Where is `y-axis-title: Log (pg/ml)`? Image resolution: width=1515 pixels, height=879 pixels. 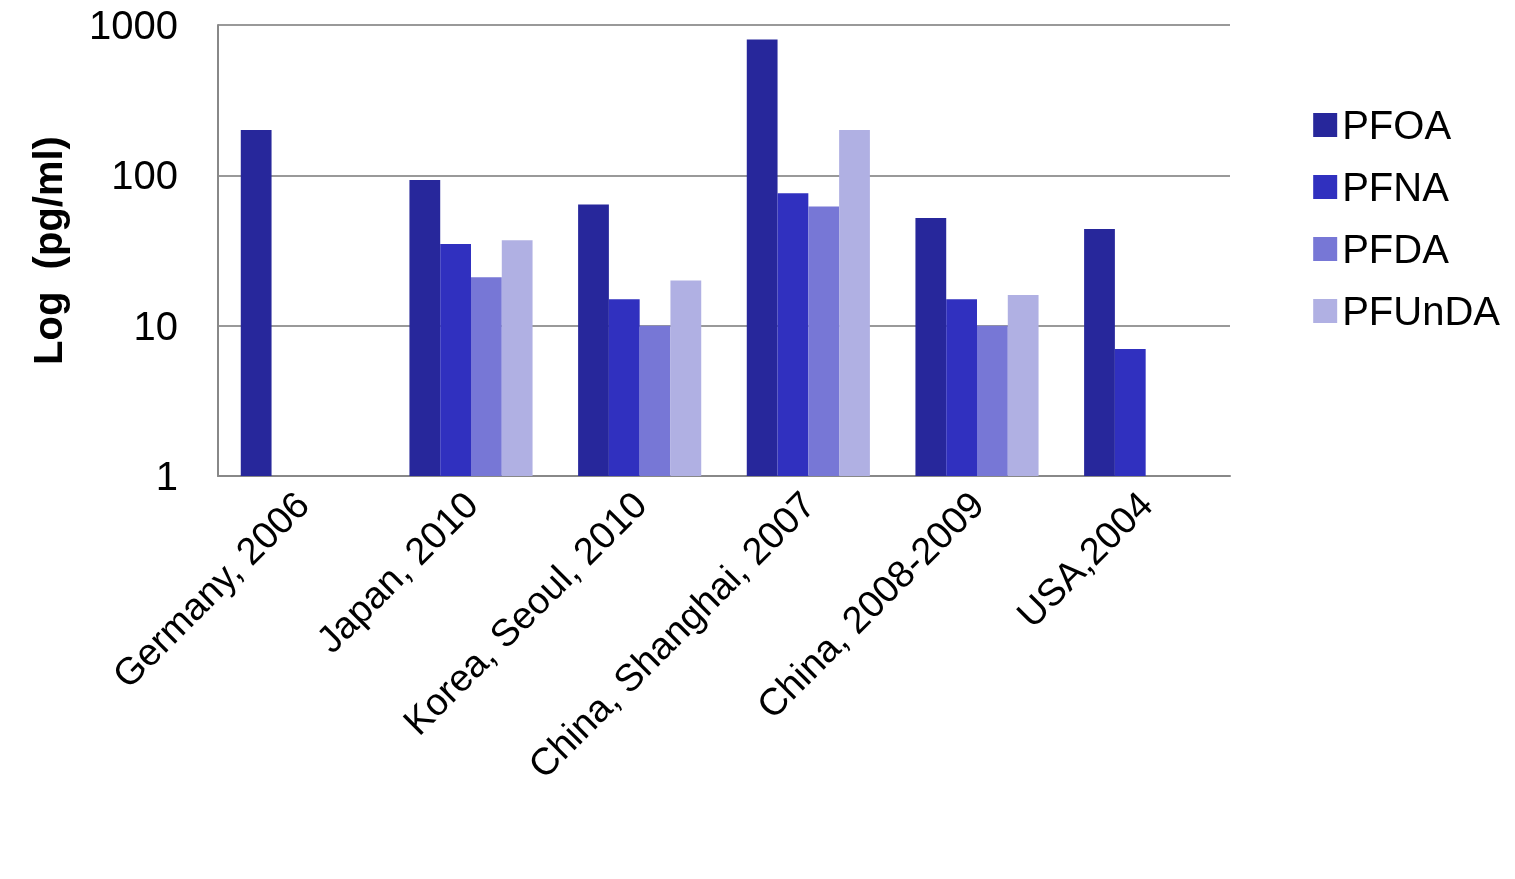
y-axis-title: Log (pg/ml) is located at coordinates (48, 250).